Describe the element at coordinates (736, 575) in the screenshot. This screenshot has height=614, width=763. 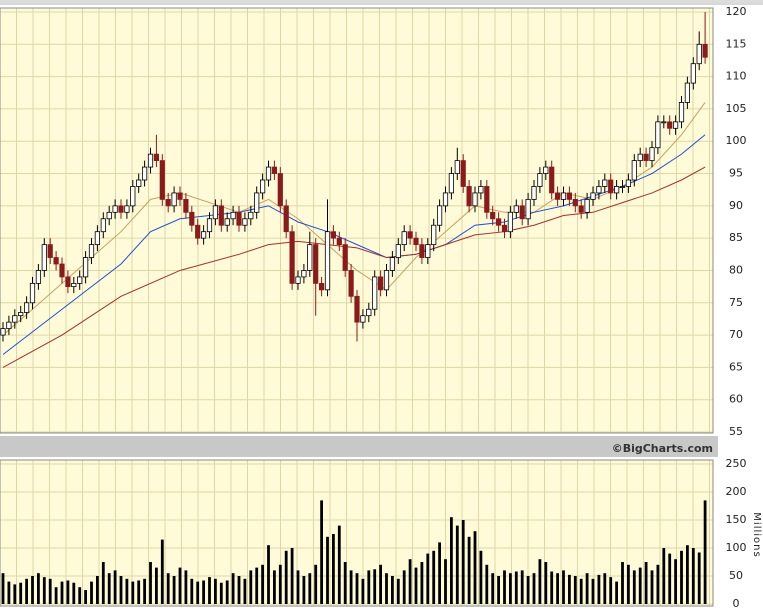
I see `y-tick-label: 50` at that location.